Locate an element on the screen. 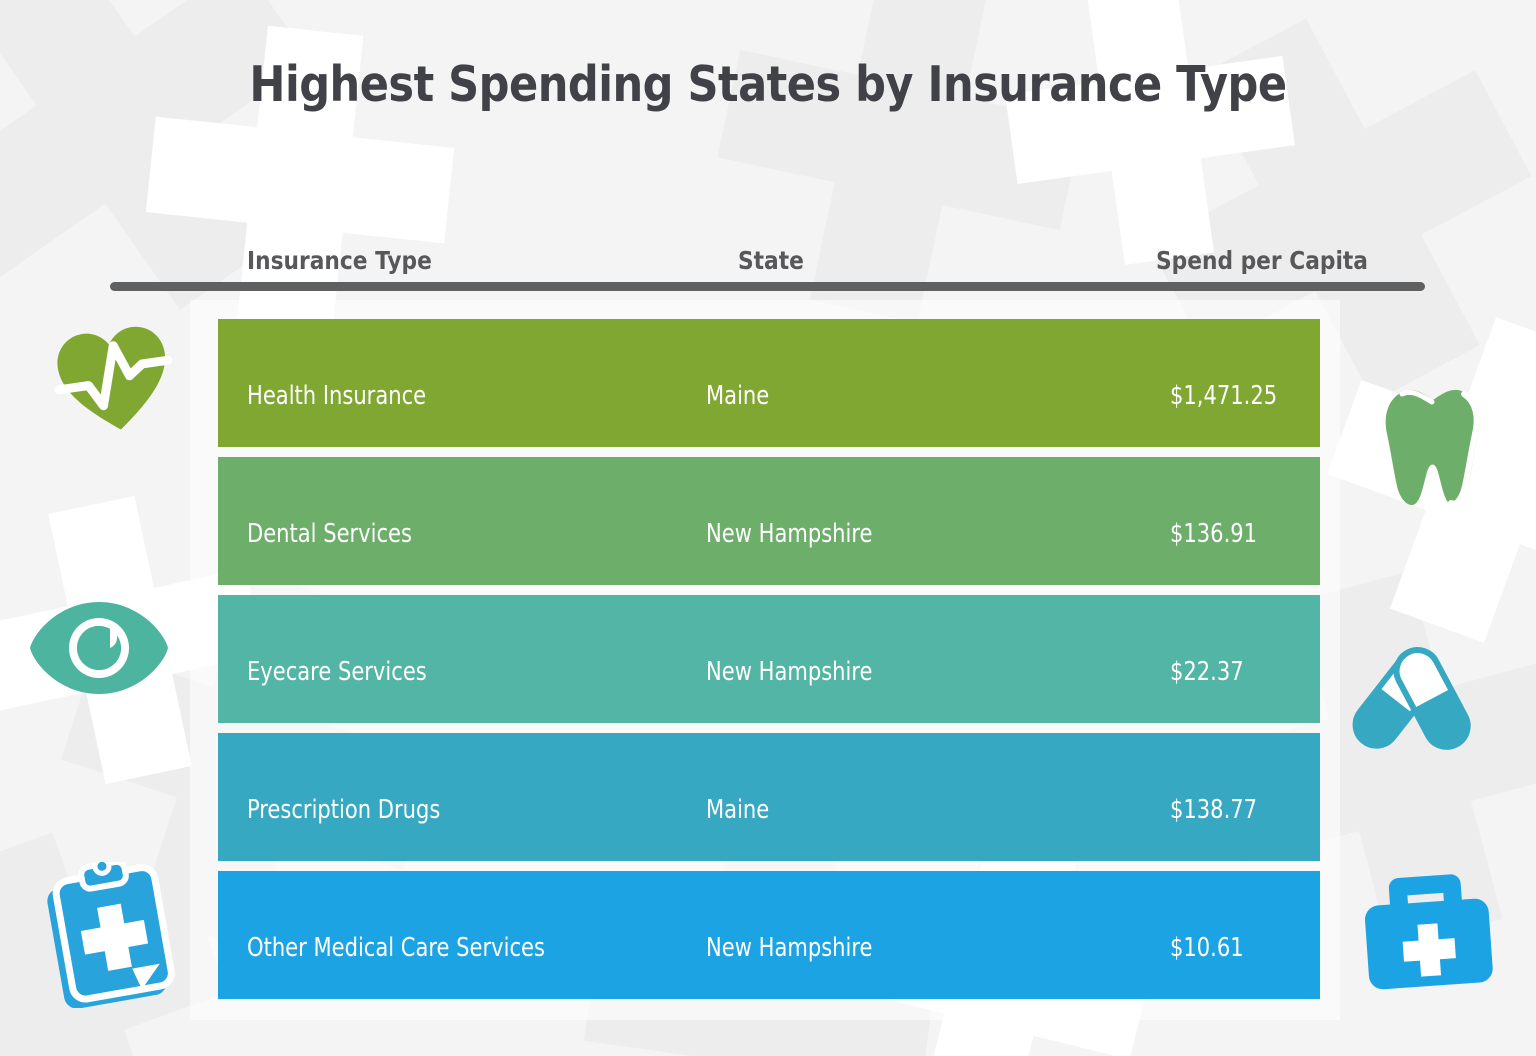 The height and width of the screenshot is (1056, 1536). table-row: Health Insurance Maine $1,471.25 is located at coordinates (769, 383).